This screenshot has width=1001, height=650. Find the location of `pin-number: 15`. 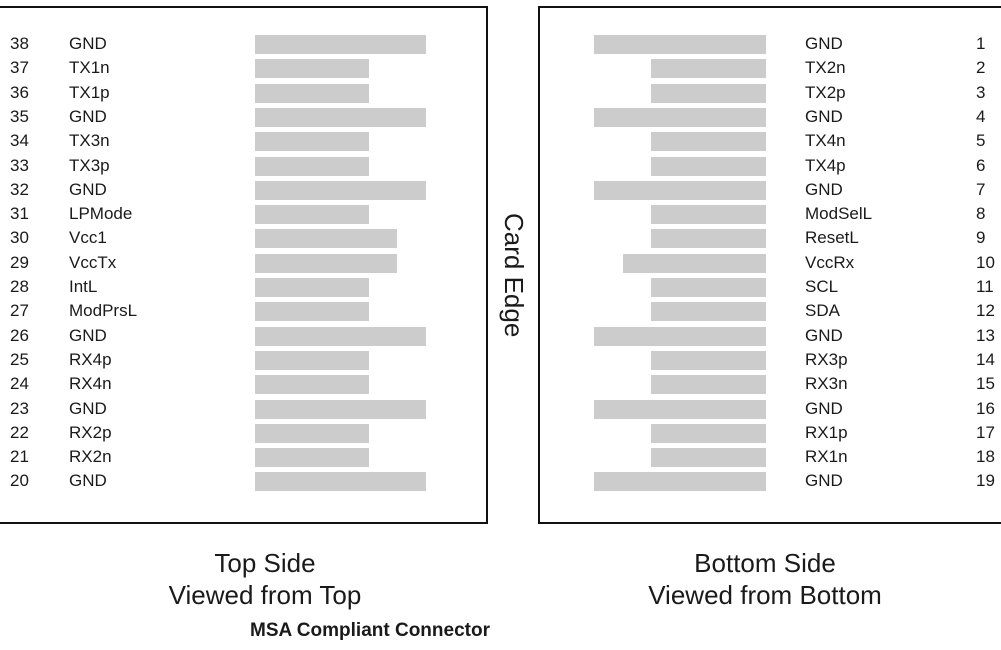

pin-number: 15 is located at coordinates (985, 384).